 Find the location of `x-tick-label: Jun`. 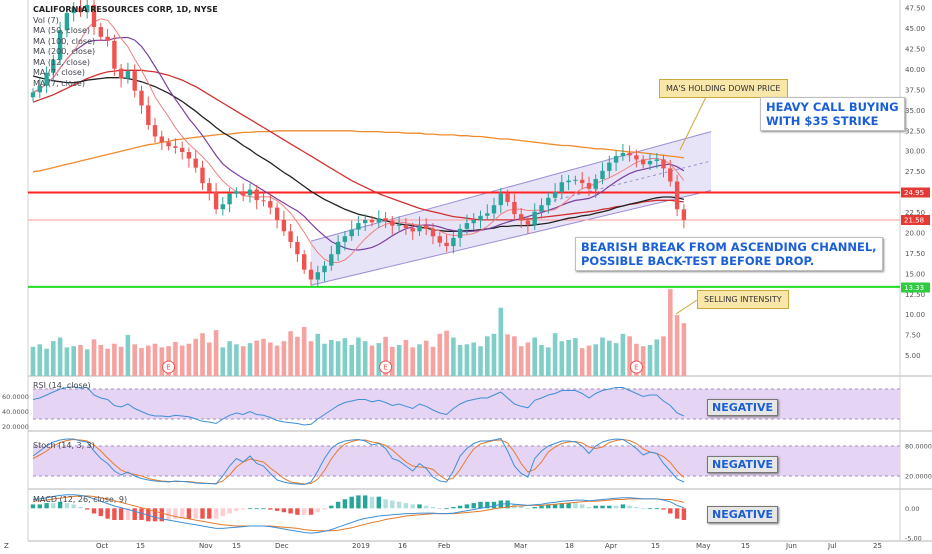

x-tick-label: Jun is located at coordinates (791, 546).